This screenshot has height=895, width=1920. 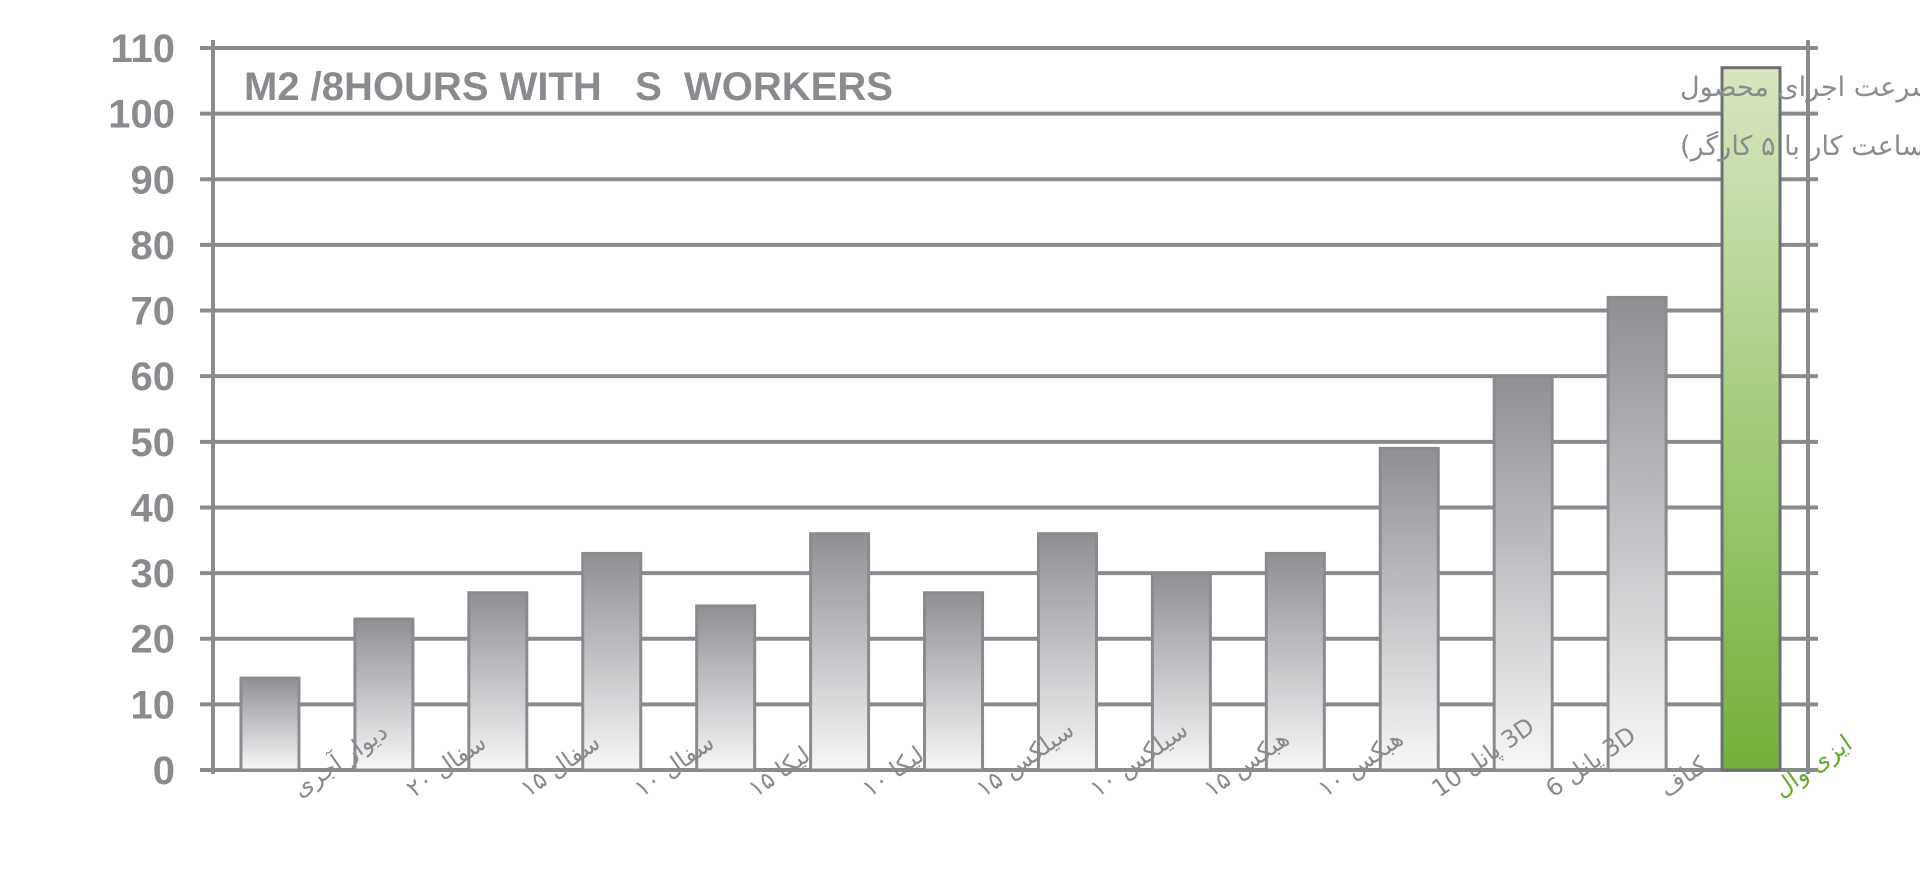 I want to click on y-tick-label: 20, so click(x=153, y=640).